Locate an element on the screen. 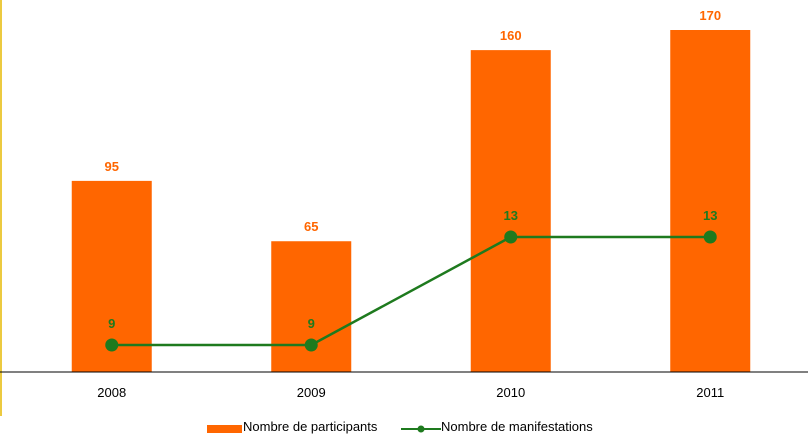 This screenshot has width=808, height=441. x-tick-2010: 2010 is located at coordinates (510, 392).